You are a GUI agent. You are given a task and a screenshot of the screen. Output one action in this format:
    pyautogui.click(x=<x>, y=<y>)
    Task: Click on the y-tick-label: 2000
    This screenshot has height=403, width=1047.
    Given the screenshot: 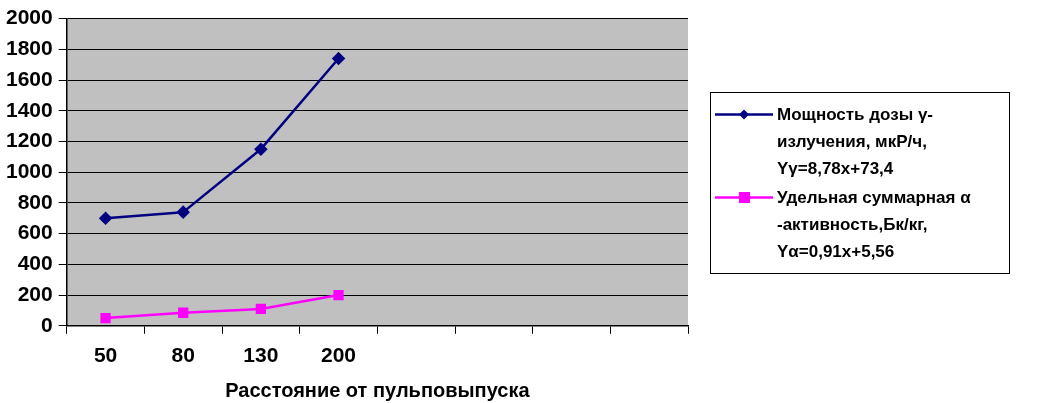 What is the action you would take?
    pyautogui.click(x=29, y=17)
    